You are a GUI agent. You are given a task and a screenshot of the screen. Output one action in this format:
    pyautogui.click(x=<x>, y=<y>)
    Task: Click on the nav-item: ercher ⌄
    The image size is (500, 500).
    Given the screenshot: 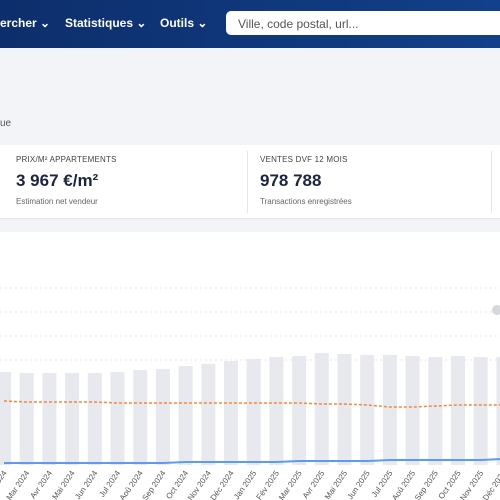 What is the action you would take?
    pyautogui.click(x=25, y=23)
    